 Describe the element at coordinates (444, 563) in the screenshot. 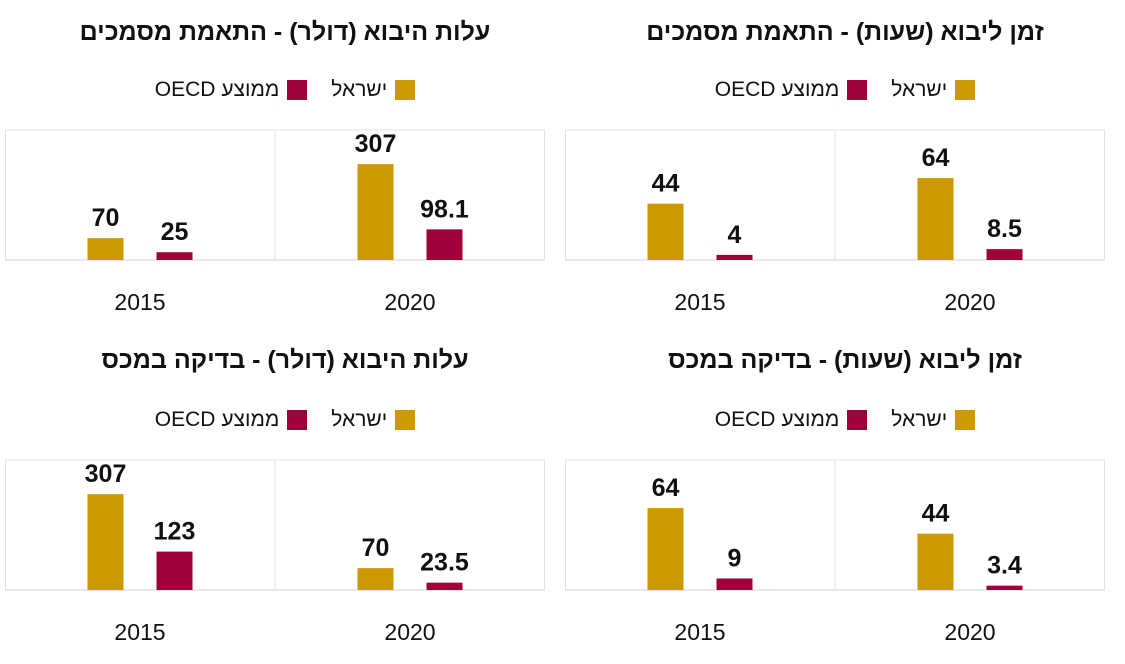

I see `data-label: 23.5` at that location.